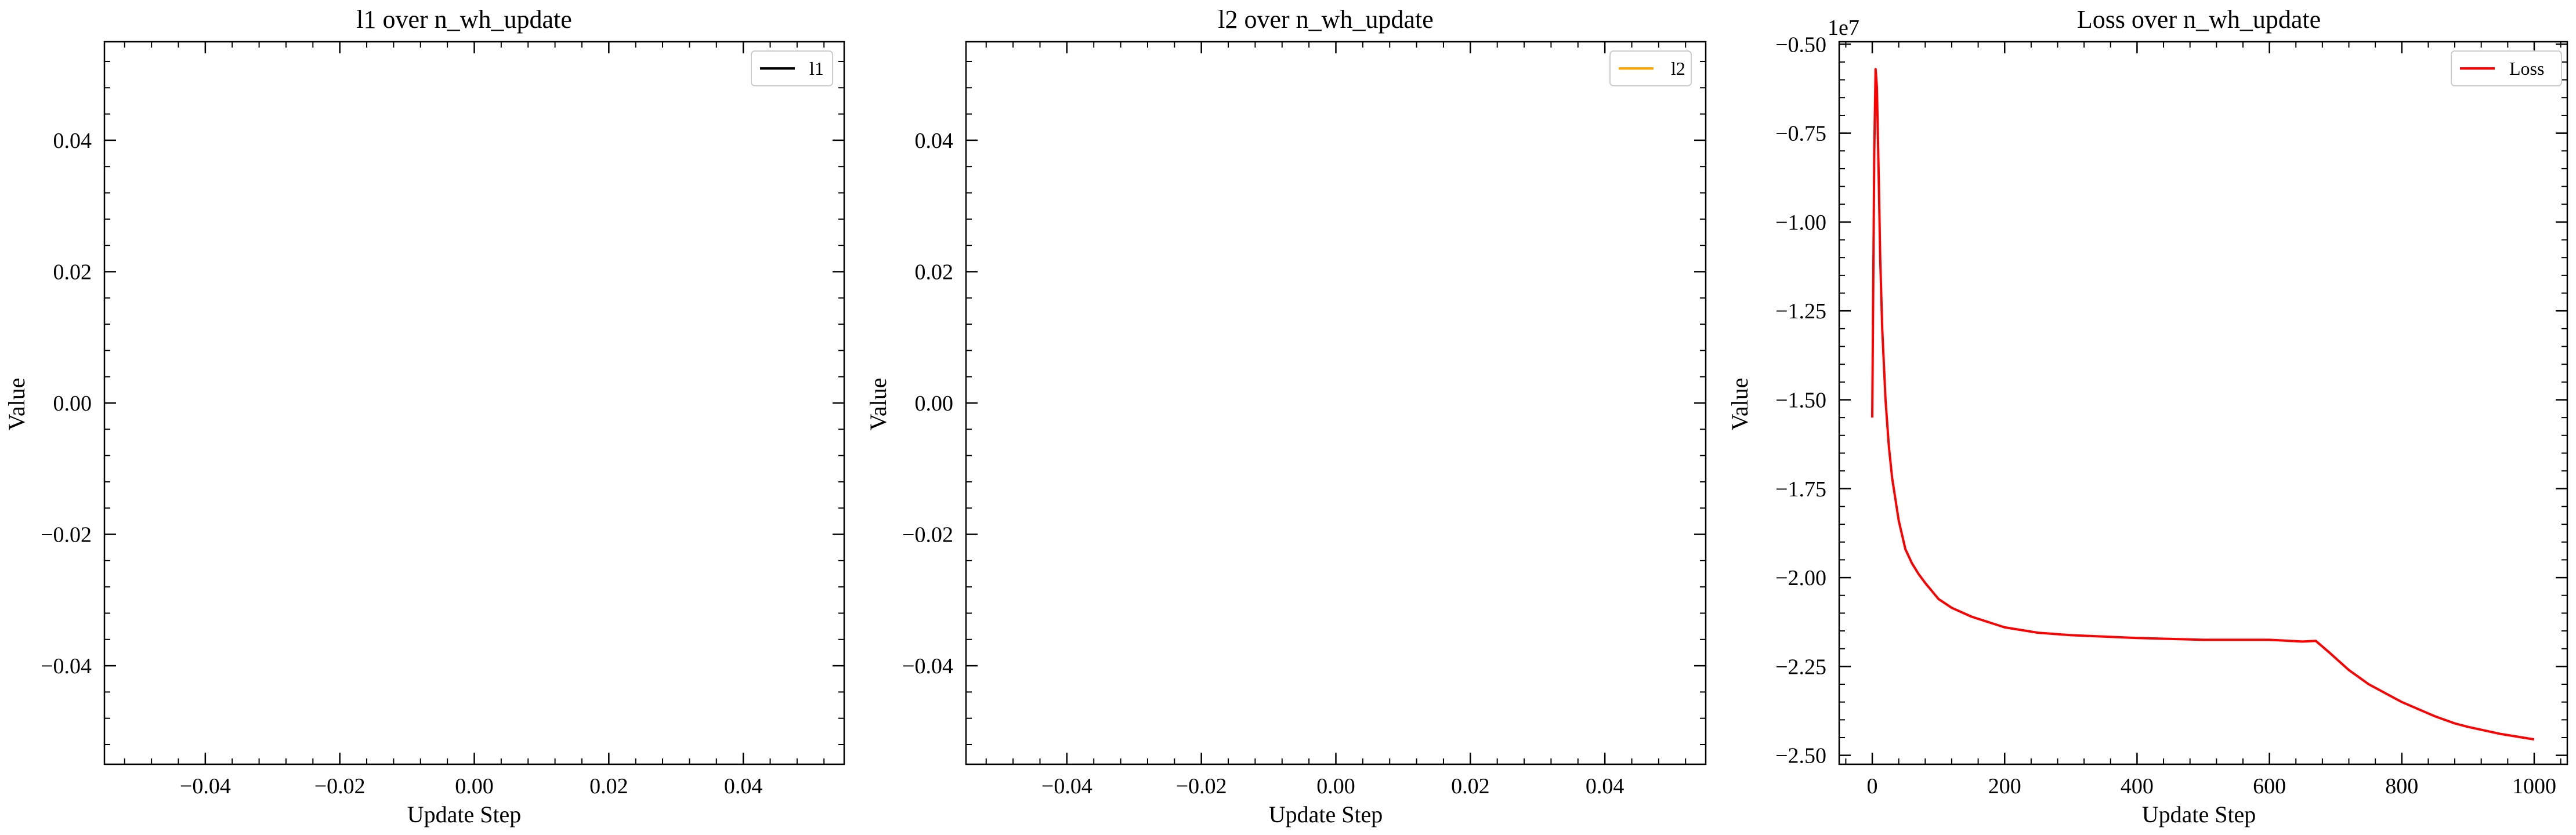  Describe the element at coordinates (1800, 45) in the screenshot. I see `y-tick-label: −0.50` at that location.